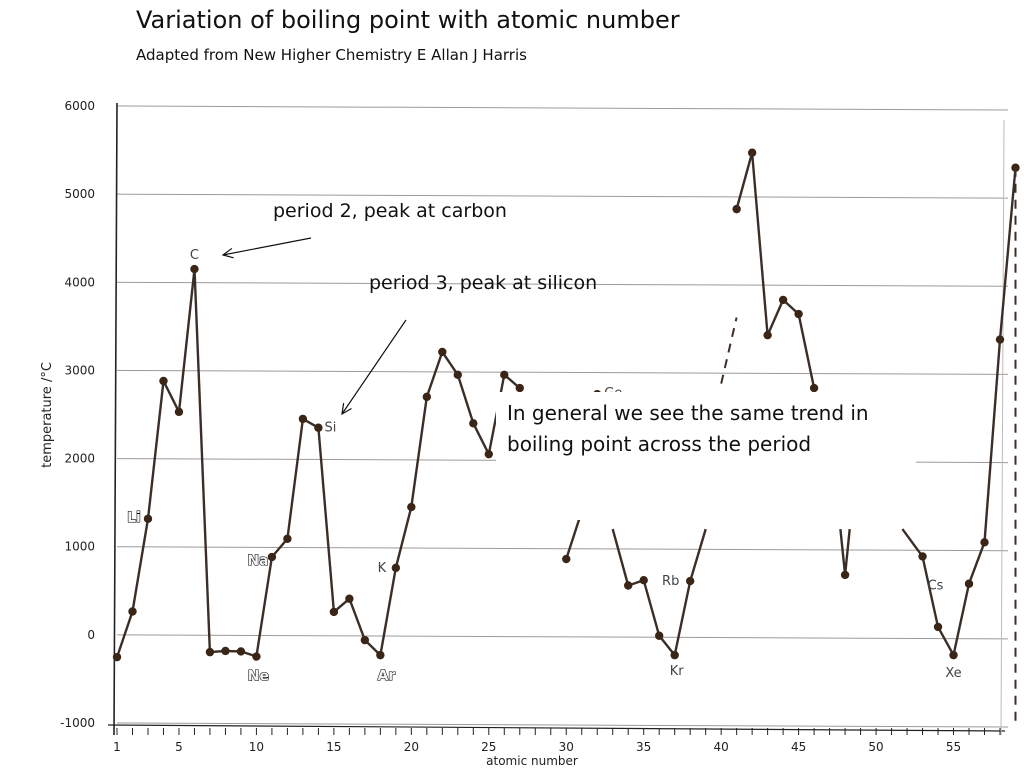  I want to click on y-tick-label: 1000, so click(79, 547).